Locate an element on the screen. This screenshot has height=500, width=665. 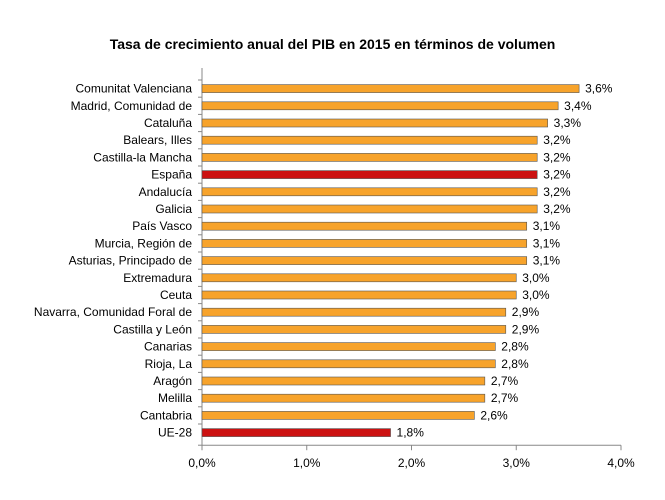
category-label: Castilla y León is located at coordinates (152, 329).